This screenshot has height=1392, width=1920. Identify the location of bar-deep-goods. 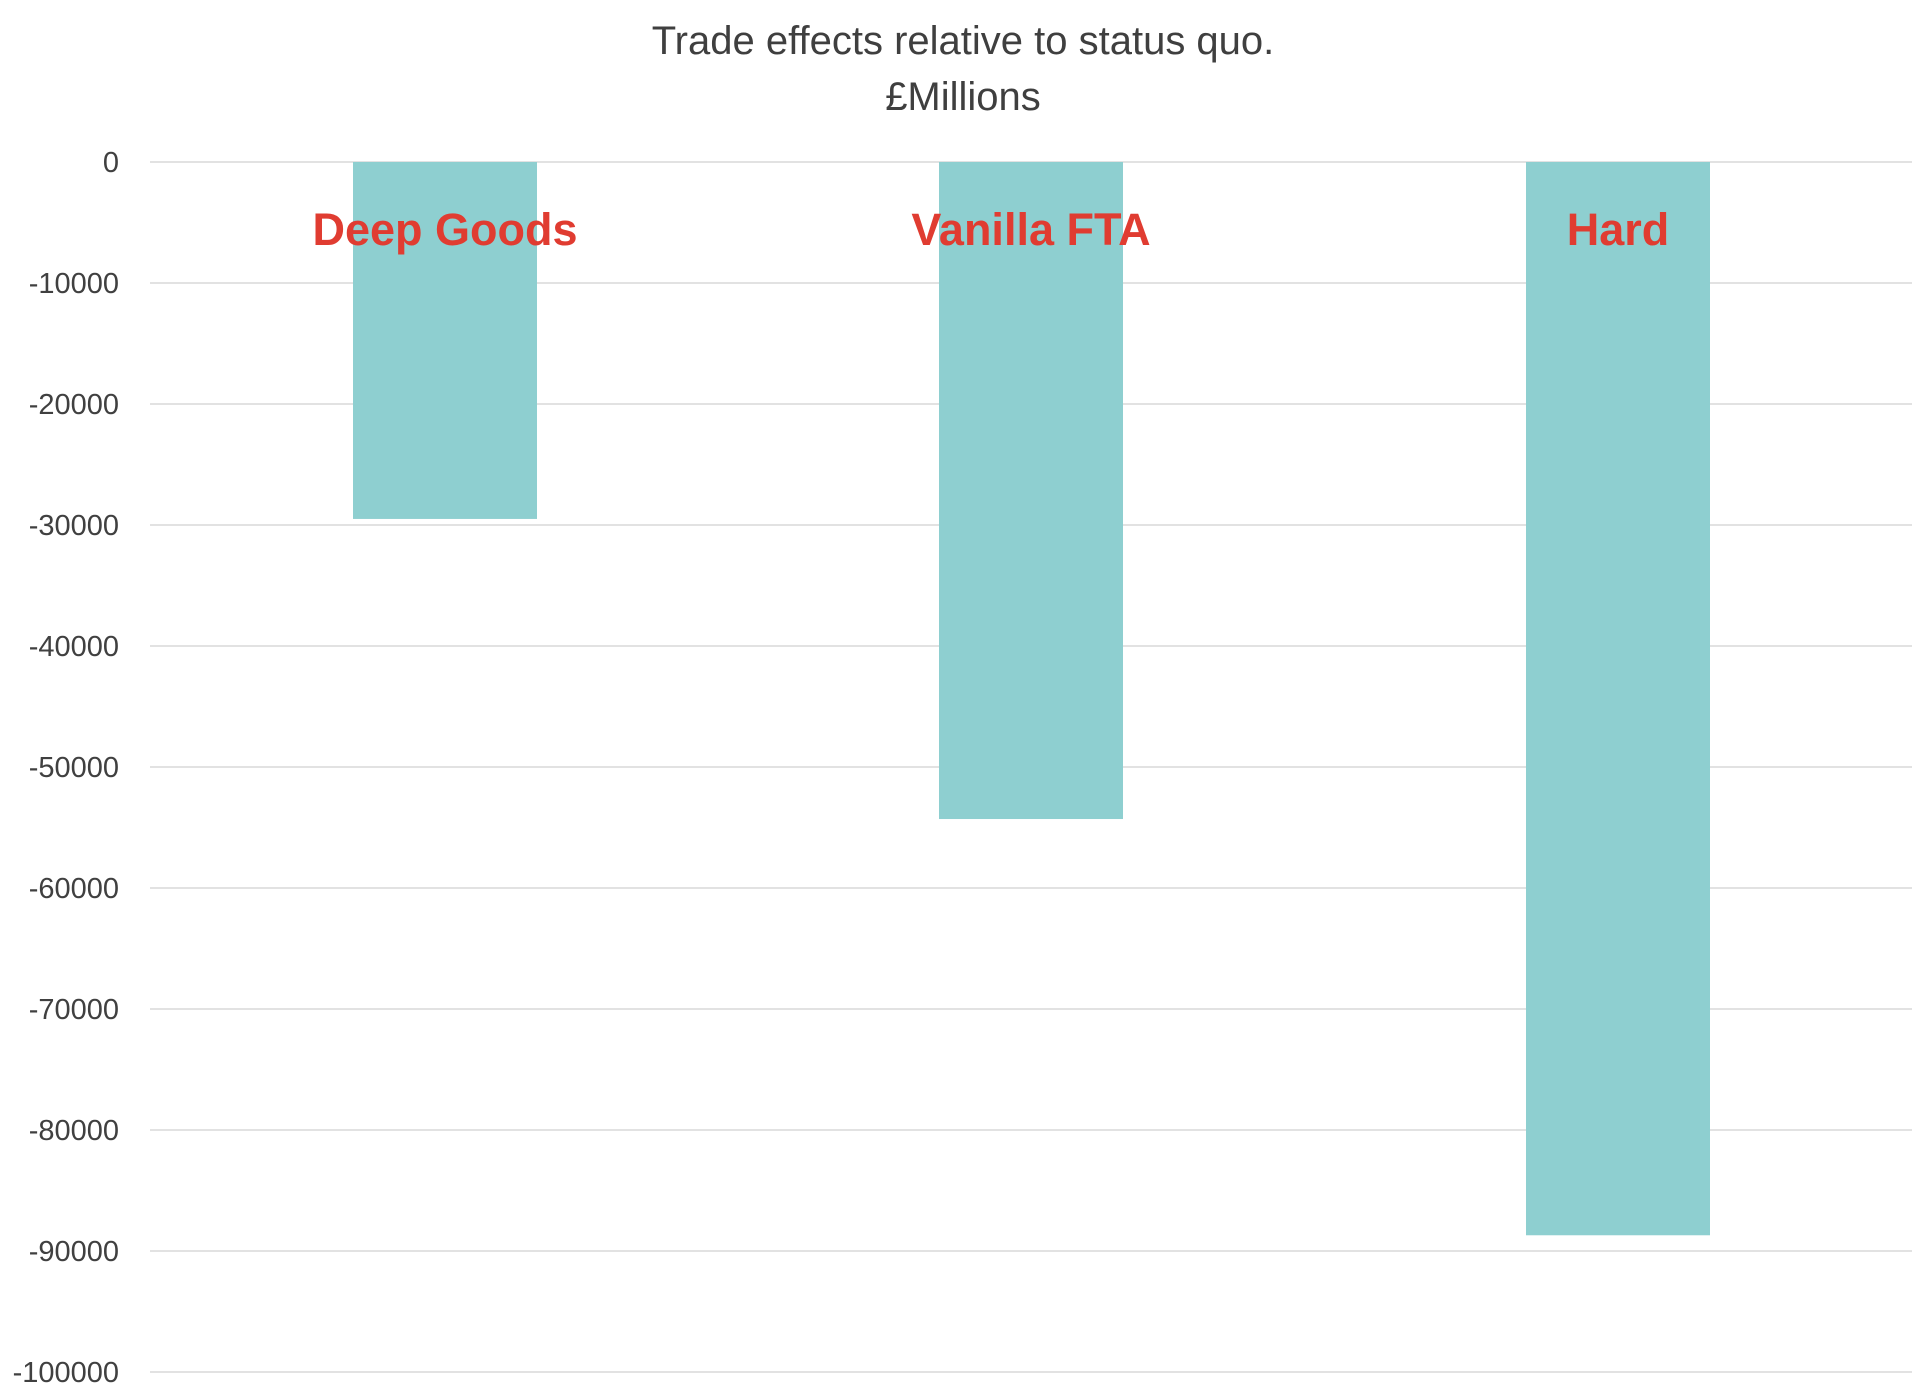
(445, 340).